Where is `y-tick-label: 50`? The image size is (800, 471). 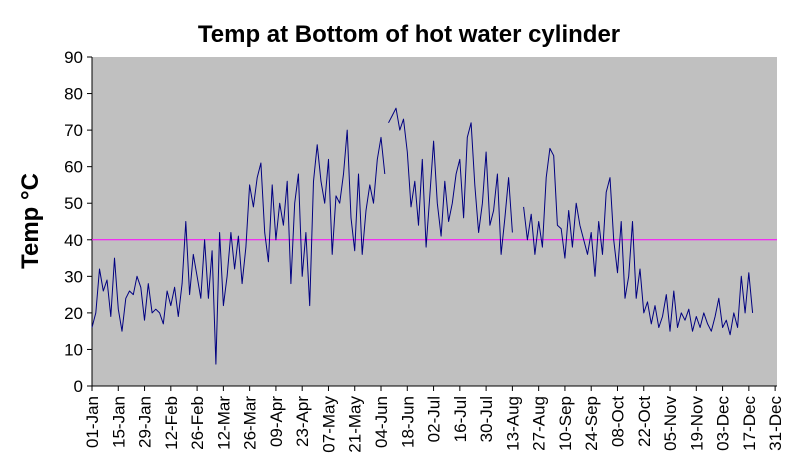 y-tick-label: 50 is located at coordinates (73, 203).